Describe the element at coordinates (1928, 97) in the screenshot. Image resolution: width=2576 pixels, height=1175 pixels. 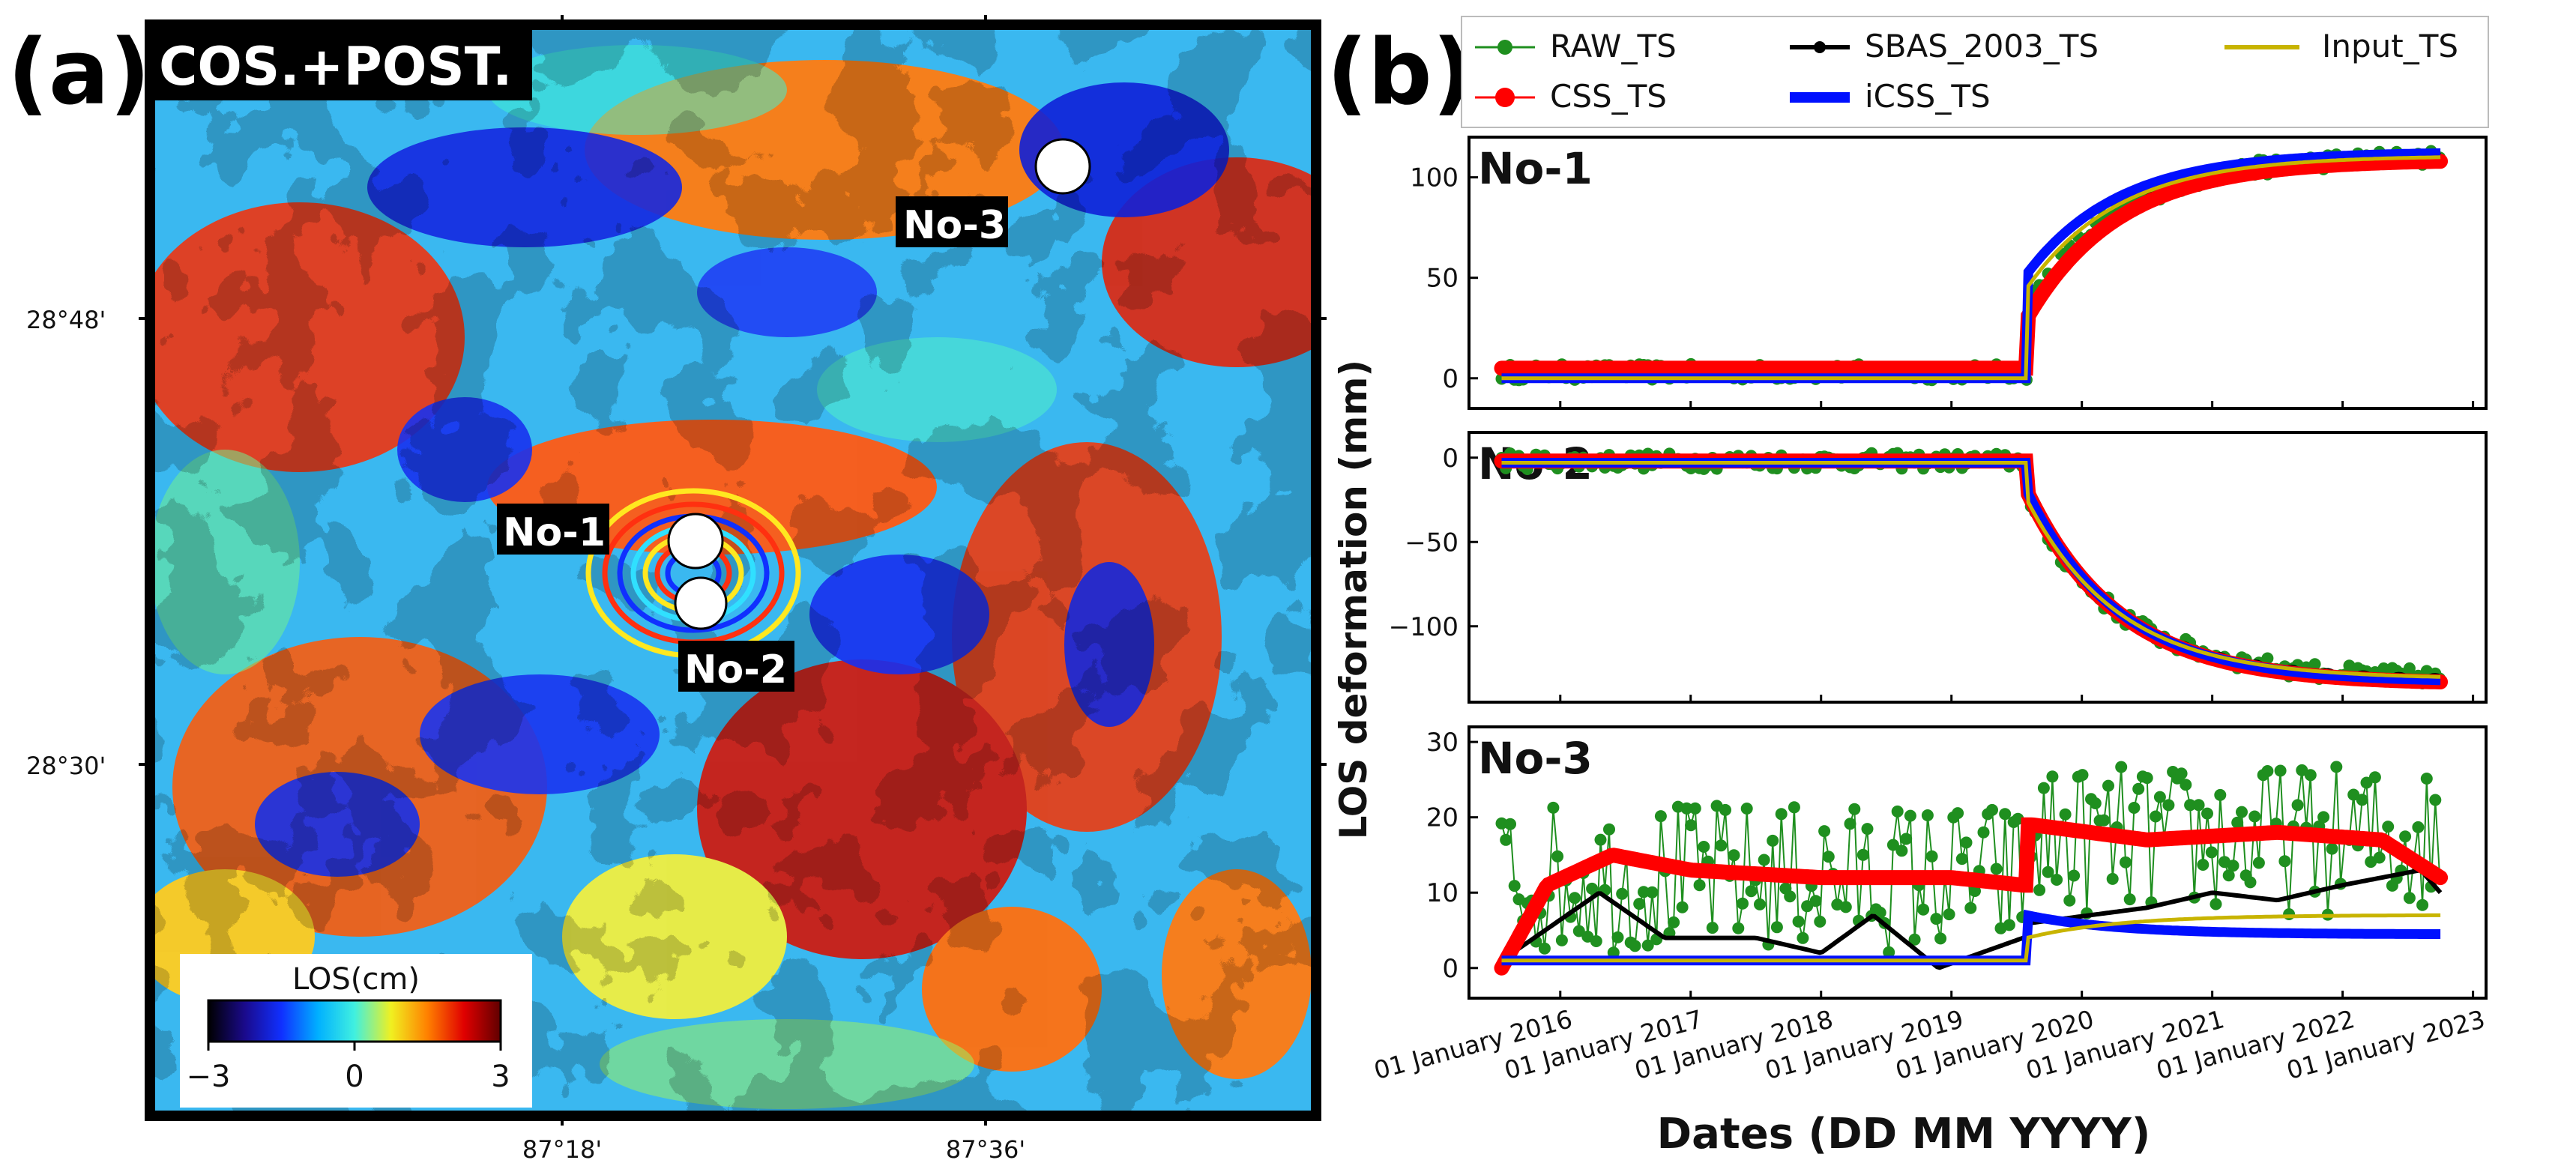
I see `legend-label: iCSS_TS` at that location.